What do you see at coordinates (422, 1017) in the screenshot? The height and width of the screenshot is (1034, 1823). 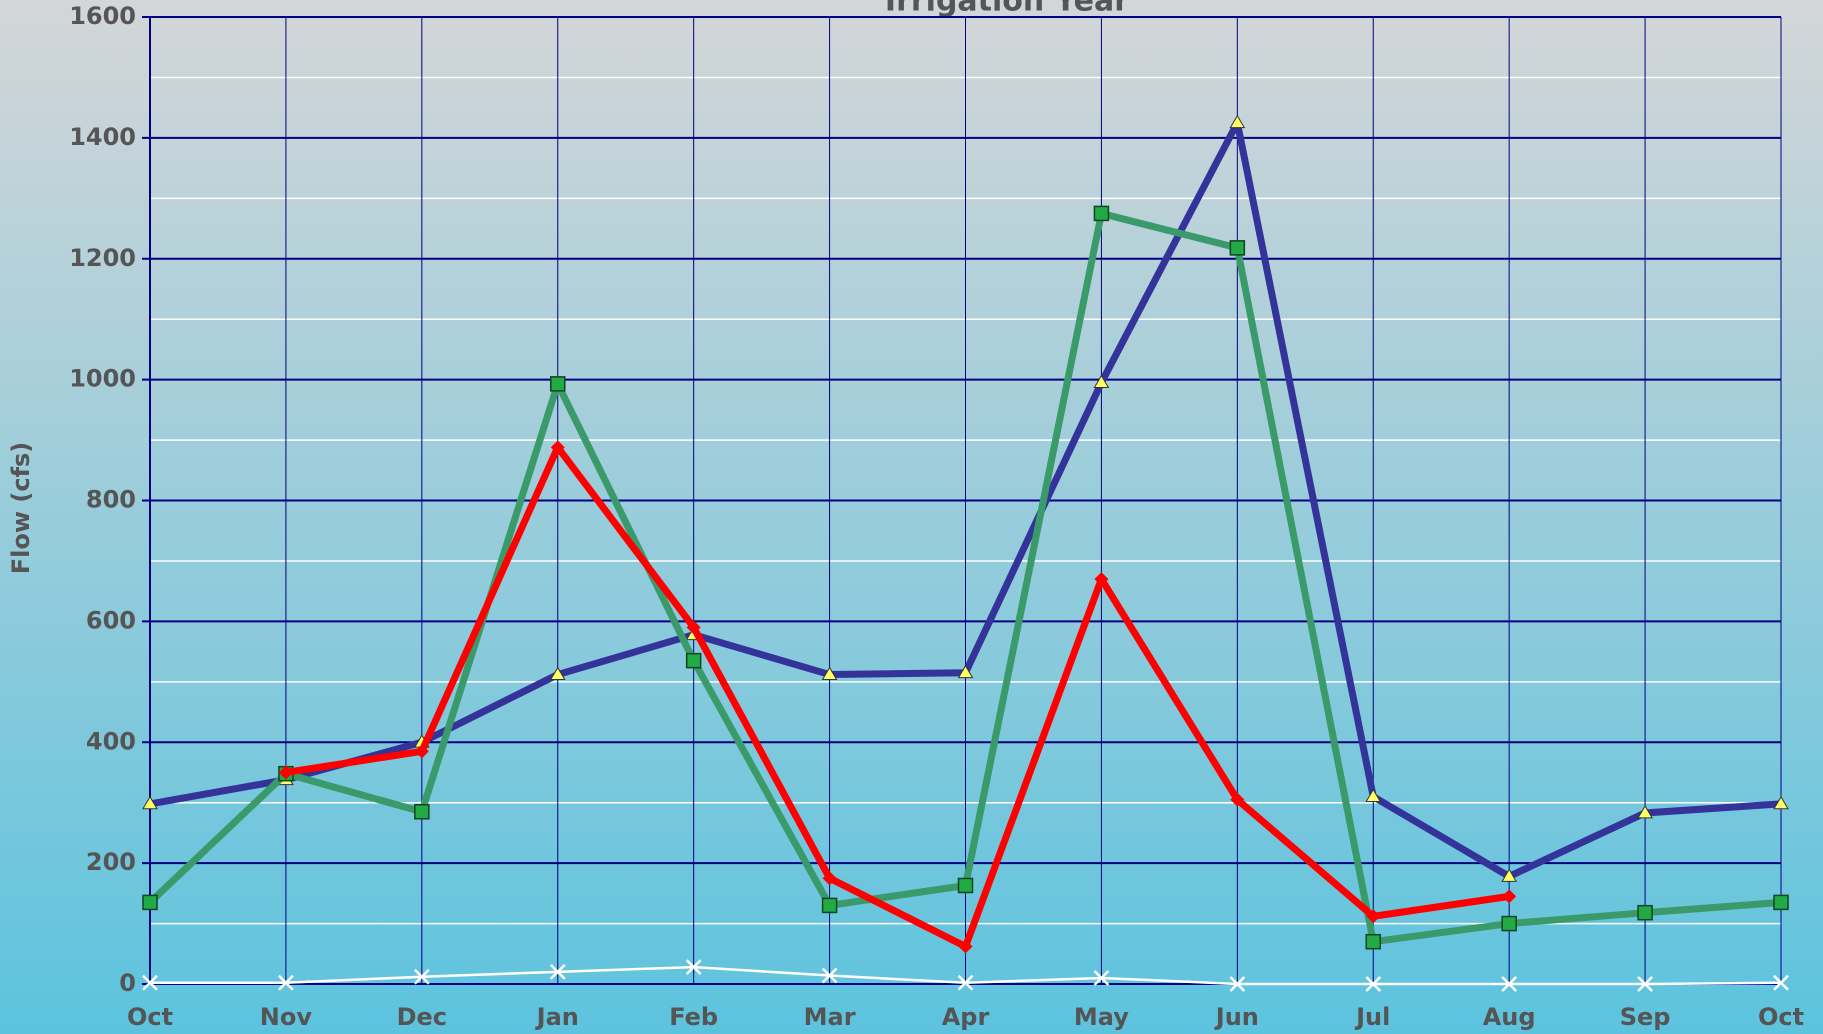 I see `x-tick-label: Dec` at bounding box center [422, 1017].